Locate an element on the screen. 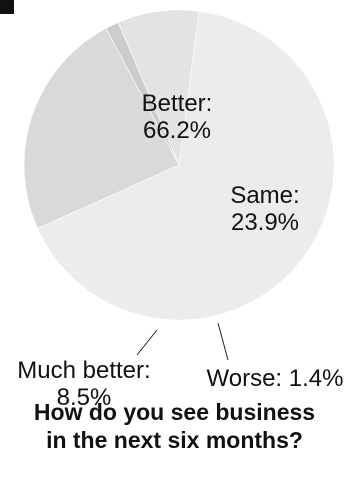 The image size is (349, 482). slice-label-much-better: Much better: 8.5% is located at coordinates (84, 384).